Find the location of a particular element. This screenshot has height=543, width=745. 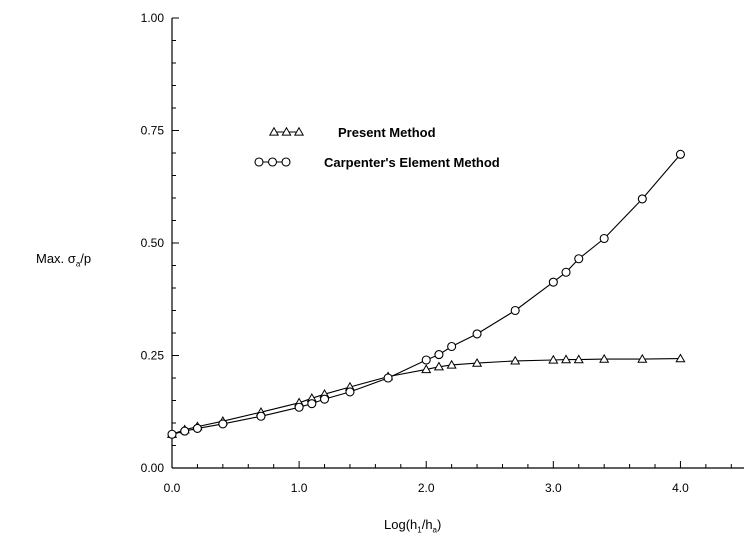

y-tick-label: 0.75 is located at coordinates (153, 131).